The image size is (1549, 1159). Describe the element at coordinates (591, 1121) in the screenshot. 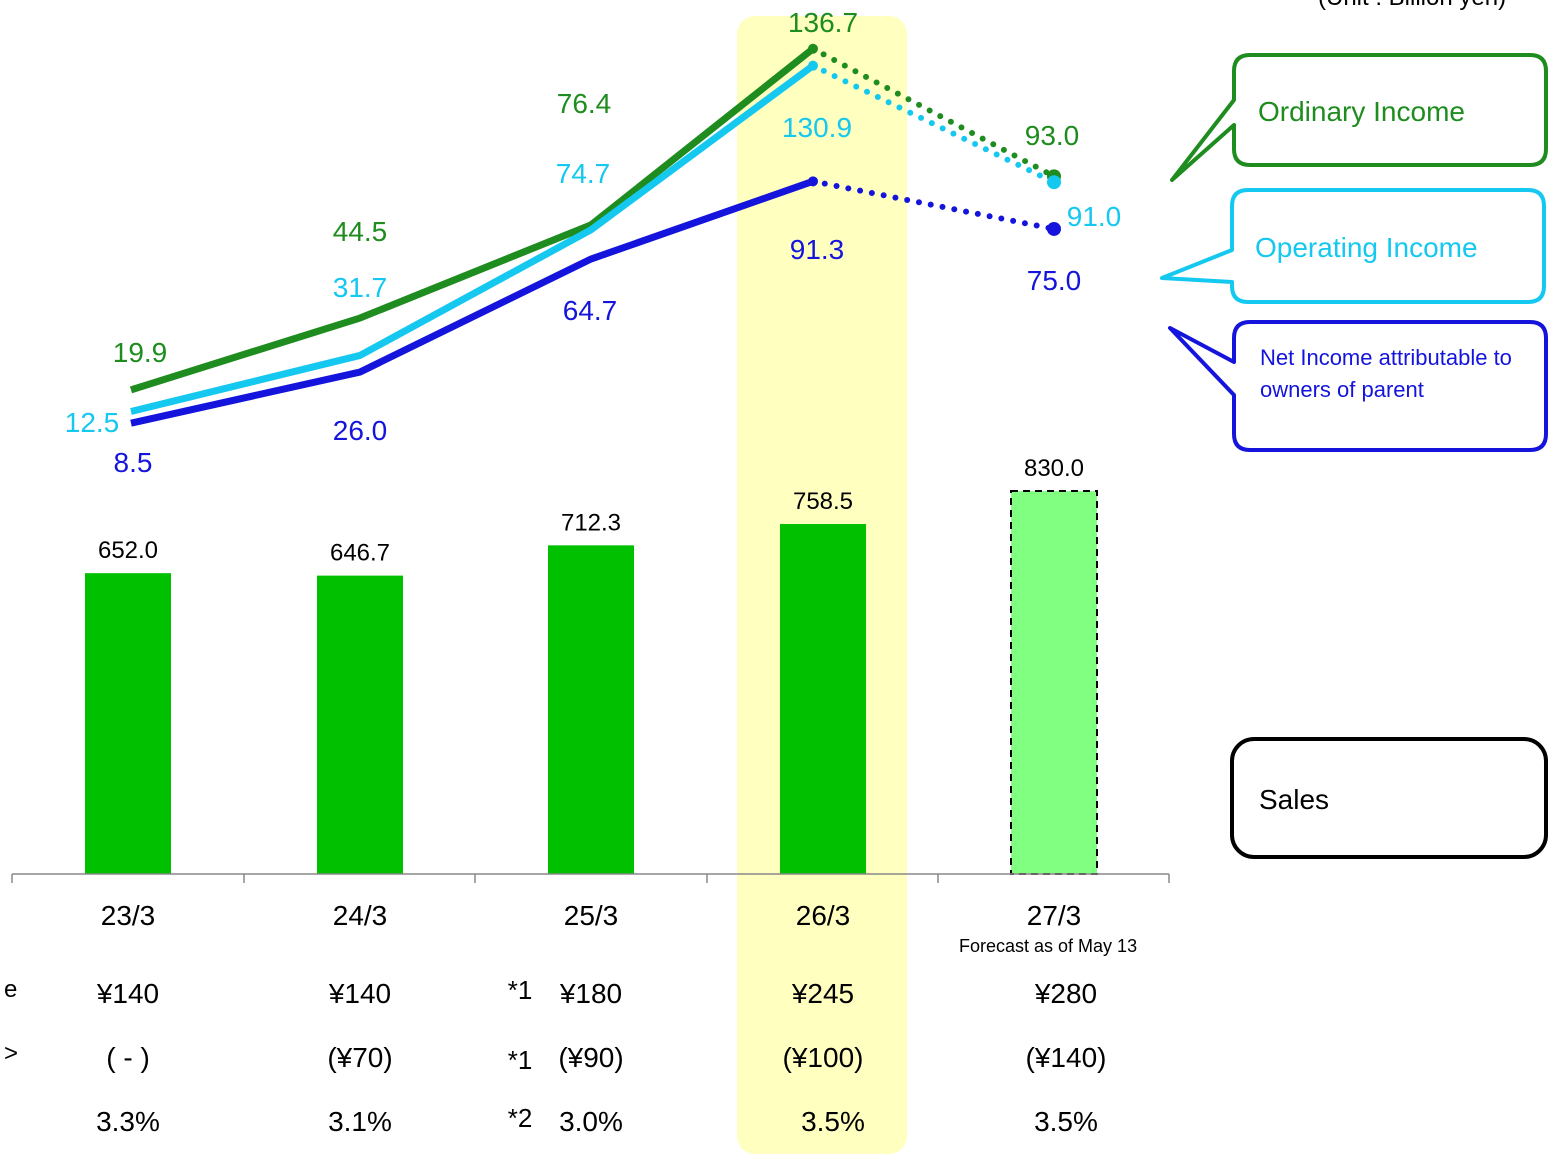

I see `table-cell: 3.0%` at that location.